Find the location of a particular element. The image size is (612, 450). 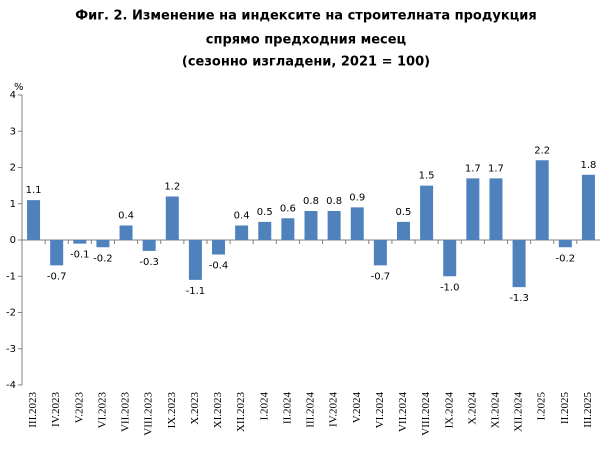

x-tick-label: I.2025 is located at coordinates (542, 406).